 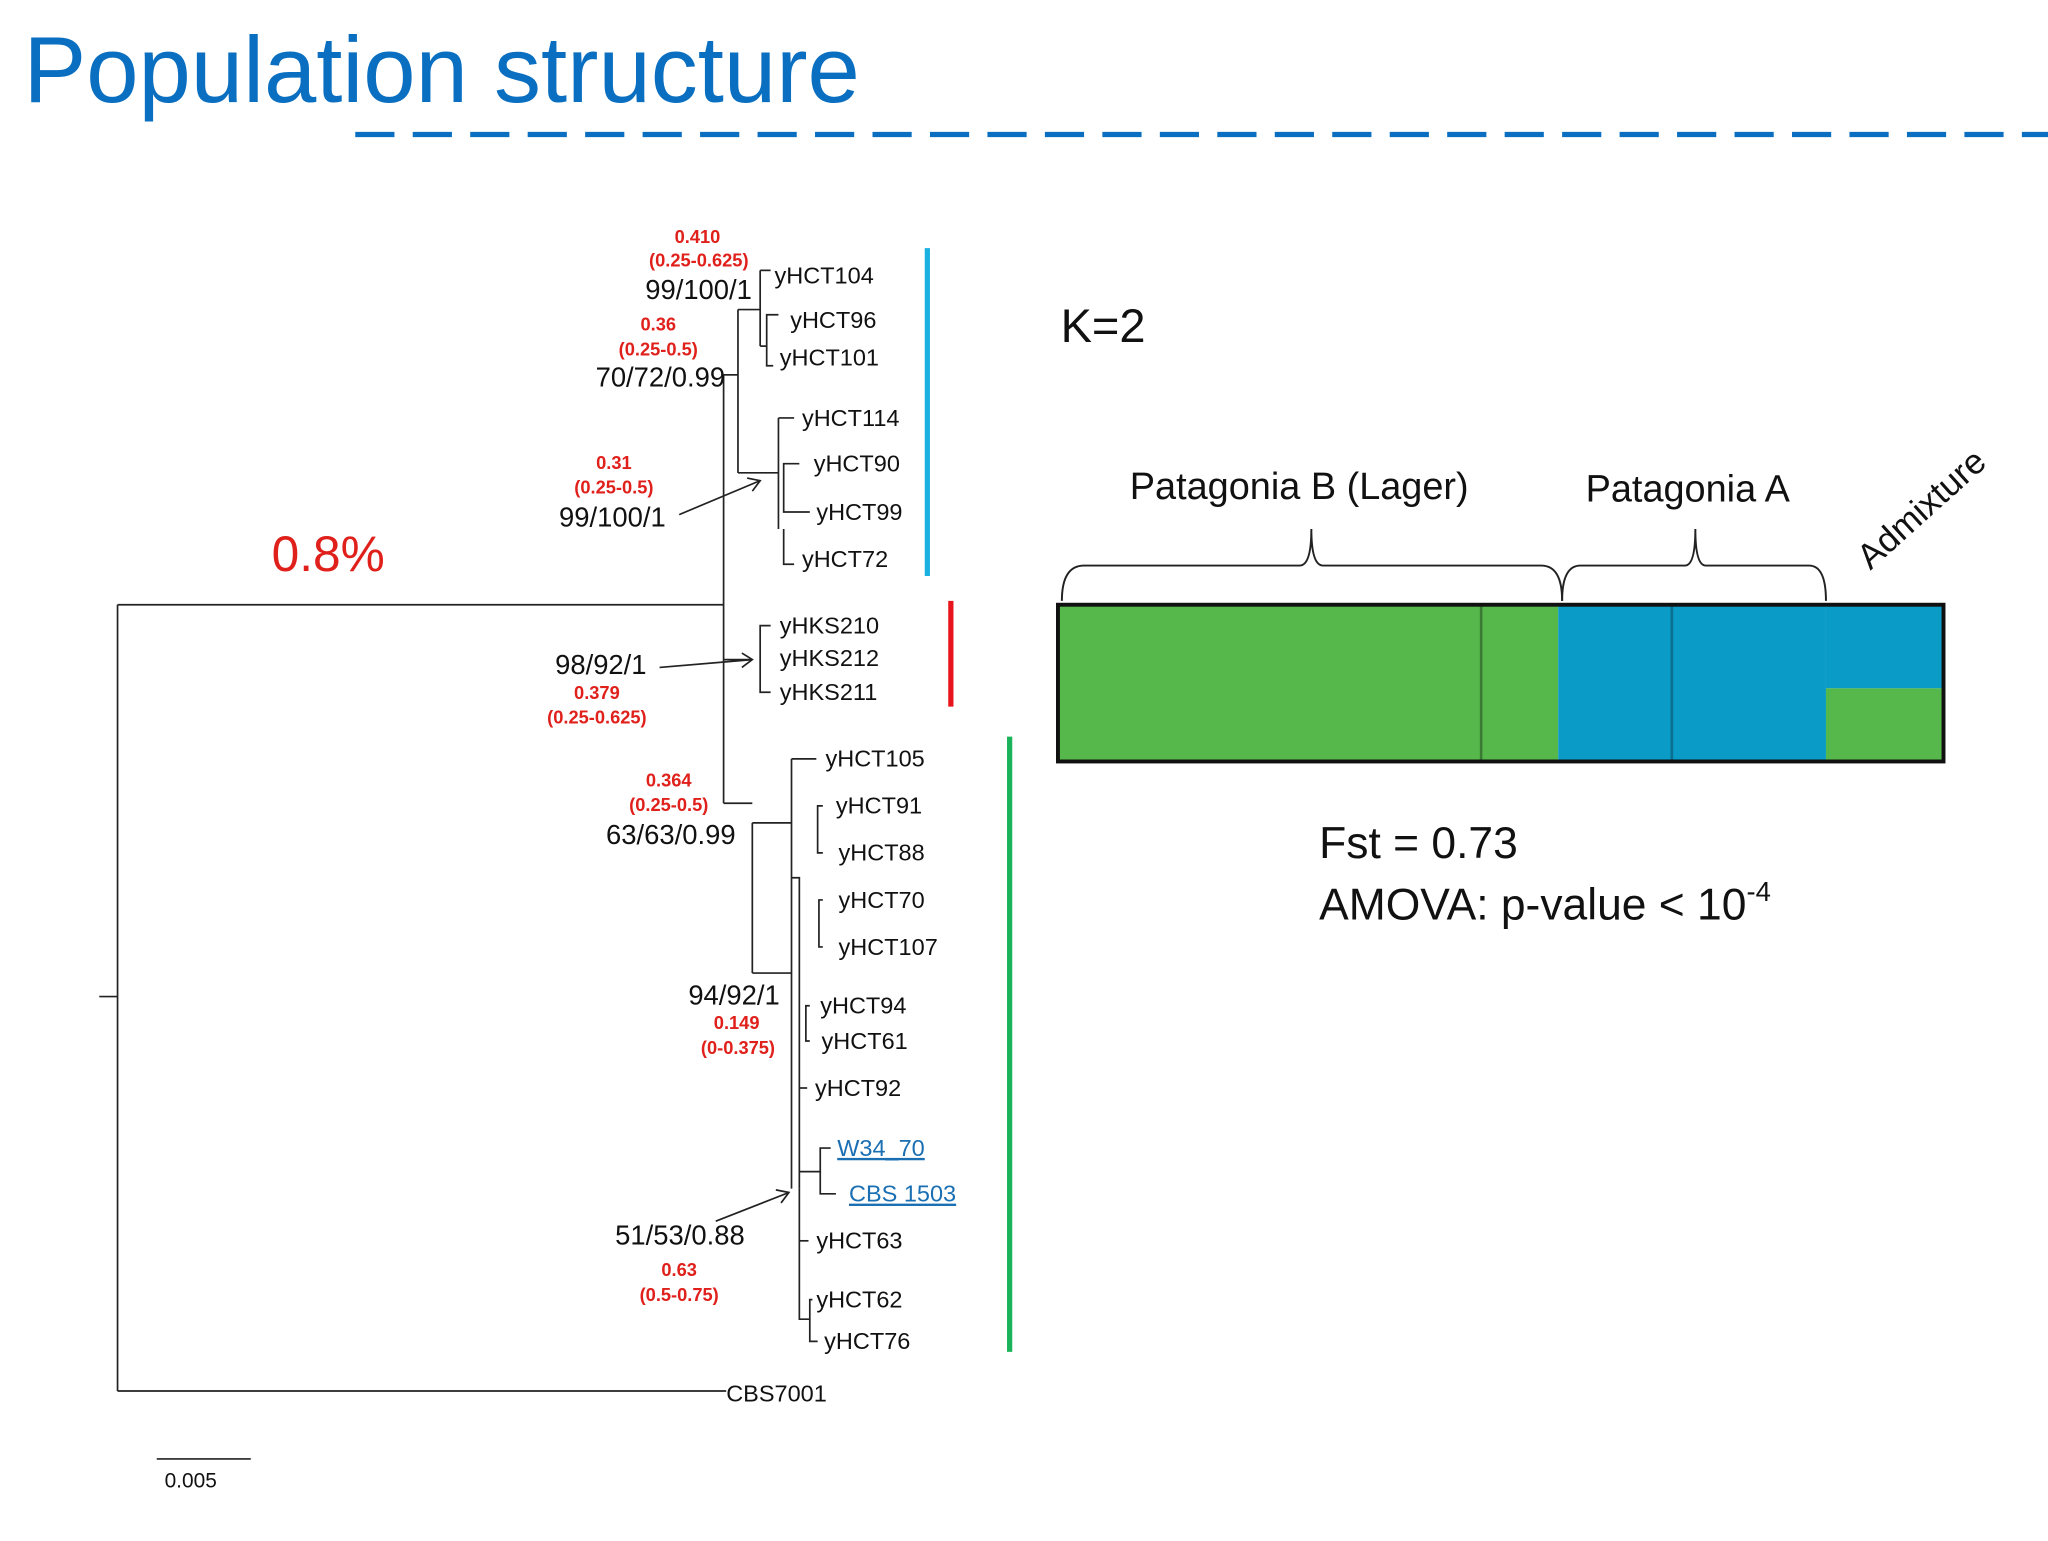 I want to click on amova-exponent: -4, so click(x=1758, y=891).